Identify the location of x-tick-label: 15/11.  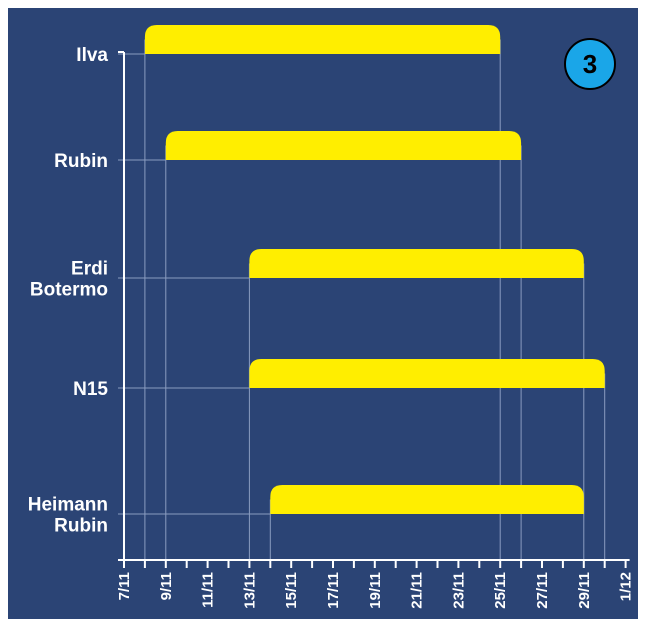
(291, 590).